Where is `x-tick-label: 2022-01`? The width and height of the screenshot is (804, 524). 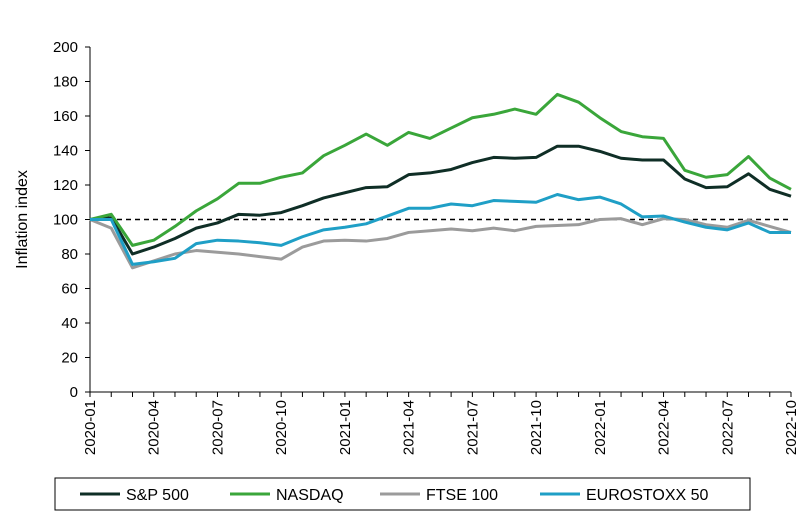 x-tick-label: 2022-01 is located at coordinates (600, 427).